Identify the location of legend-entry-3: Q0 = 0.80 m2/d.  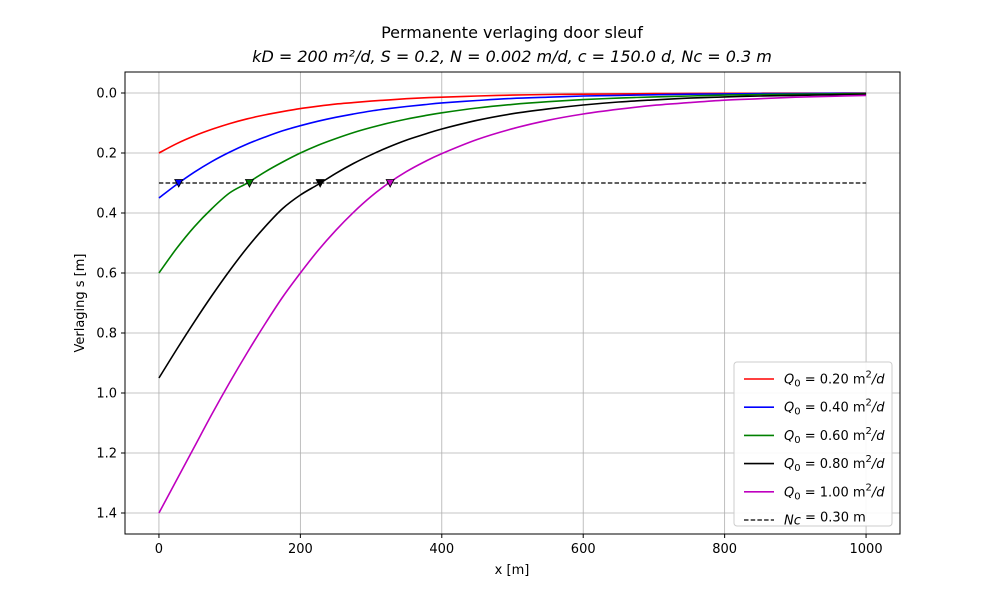
(834, 464).